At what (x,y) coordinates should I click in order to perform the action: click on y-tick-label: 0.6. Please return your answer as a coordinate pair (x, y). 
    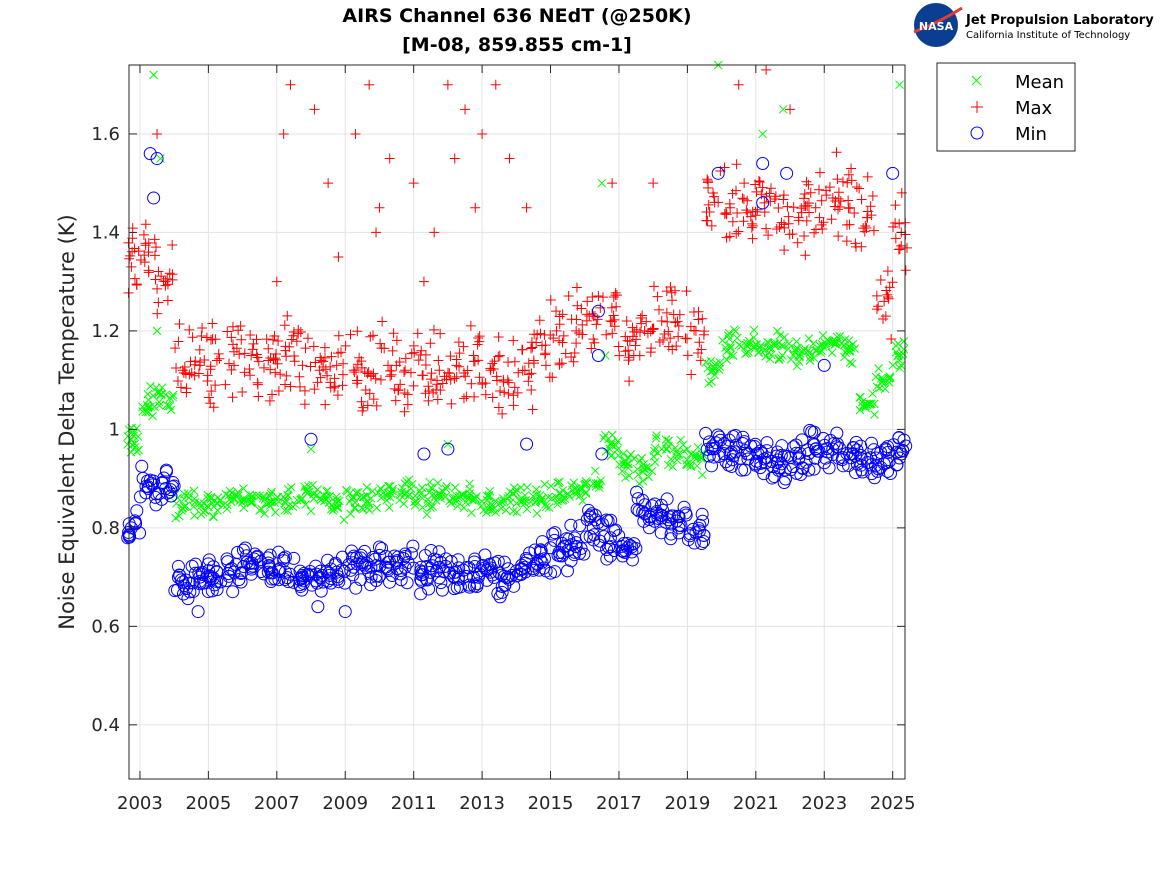
    Looking at the image, I should click on (105, 626).